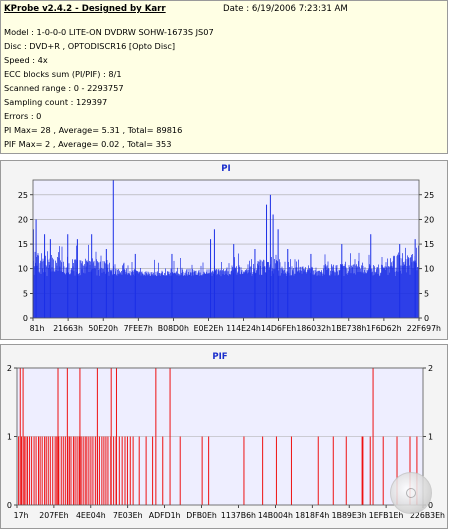 This screenshot has width=450, height=532. Describe the element at coordinates (383, 328) in the screenshot. I see `x-tick-label: 1F6D62h` at that location.